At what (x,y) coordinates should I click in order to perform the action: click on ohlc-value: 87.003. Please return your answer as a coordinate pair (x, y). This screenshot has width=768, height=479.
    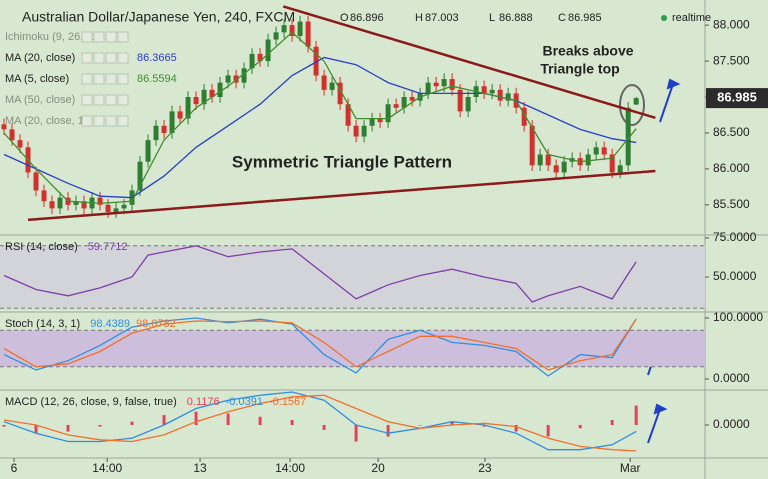
    Looking at the image, I should click on (442, 18).